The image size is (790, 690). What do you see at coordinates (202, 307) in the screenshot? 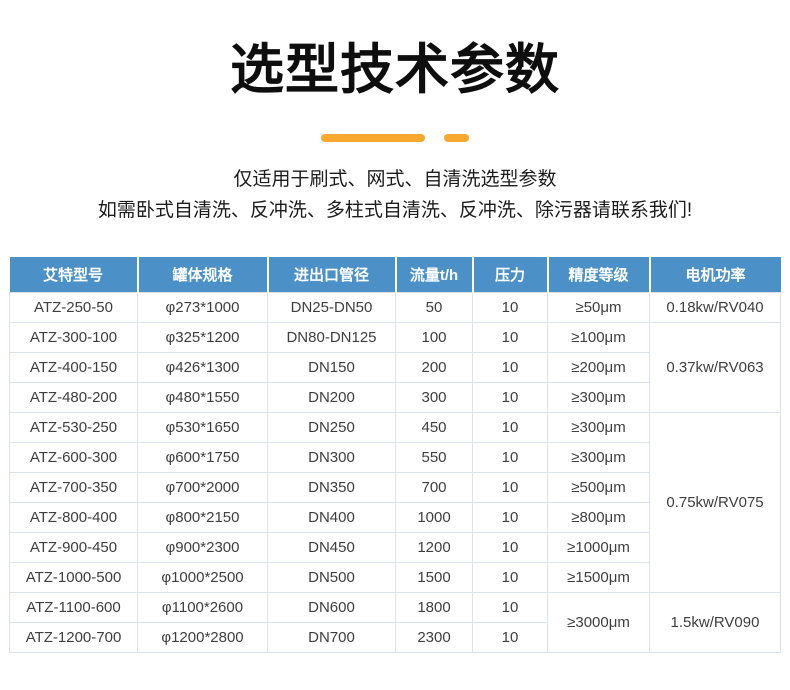
I see `tank-spec-cell: φ273*1000` at bounding box center [202, 307].